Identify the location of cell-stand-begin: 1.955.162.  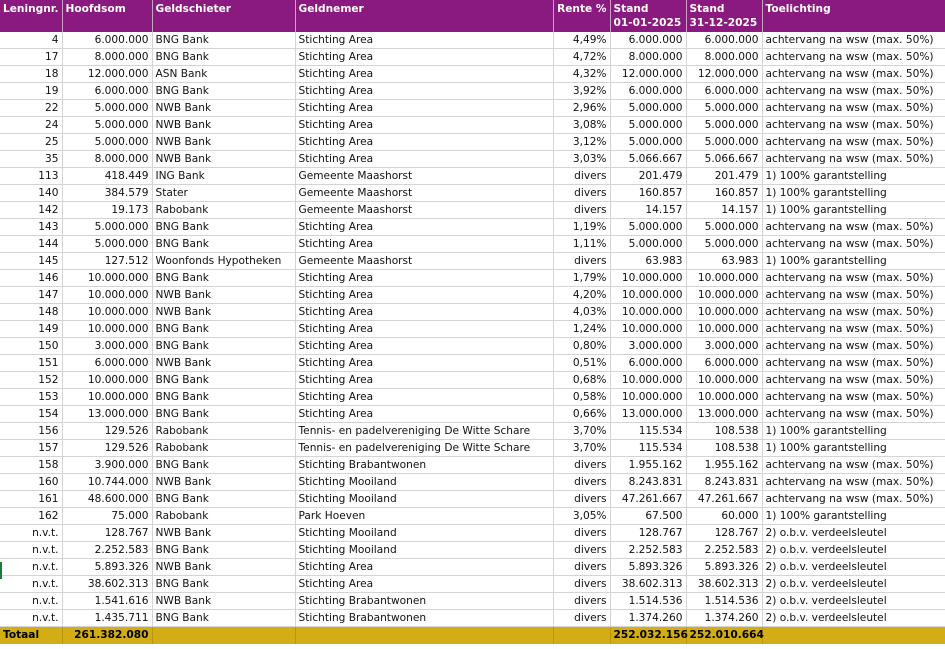
(648, 465).